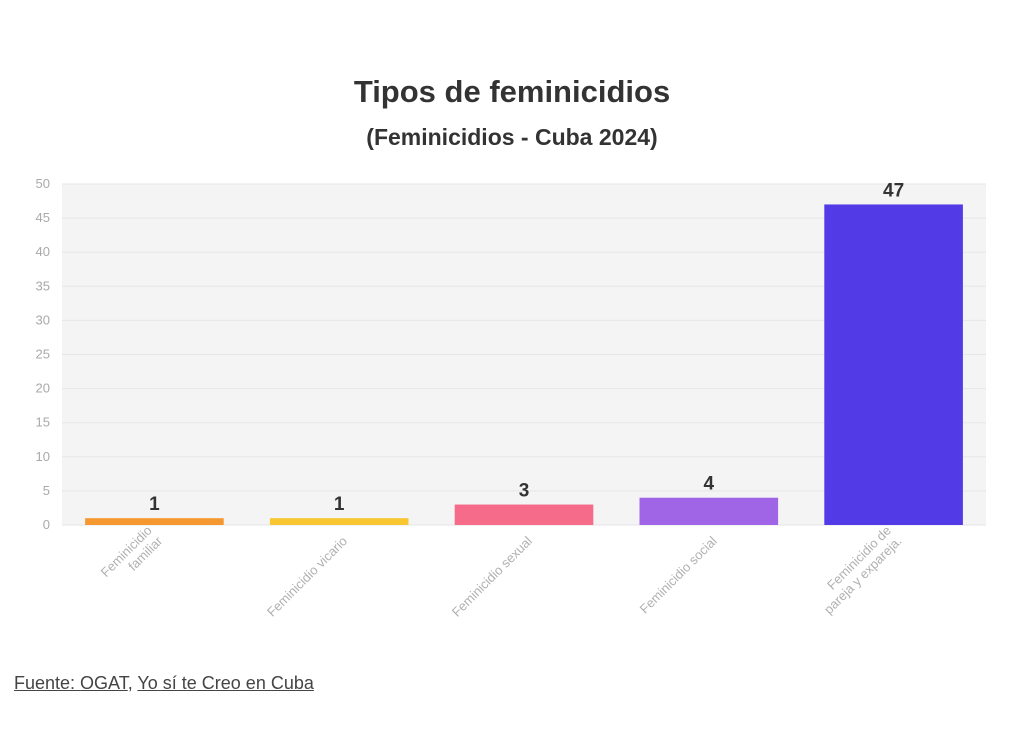  I want to click on source-link-fuente: Fuente: OGAT, so click(71, 683).